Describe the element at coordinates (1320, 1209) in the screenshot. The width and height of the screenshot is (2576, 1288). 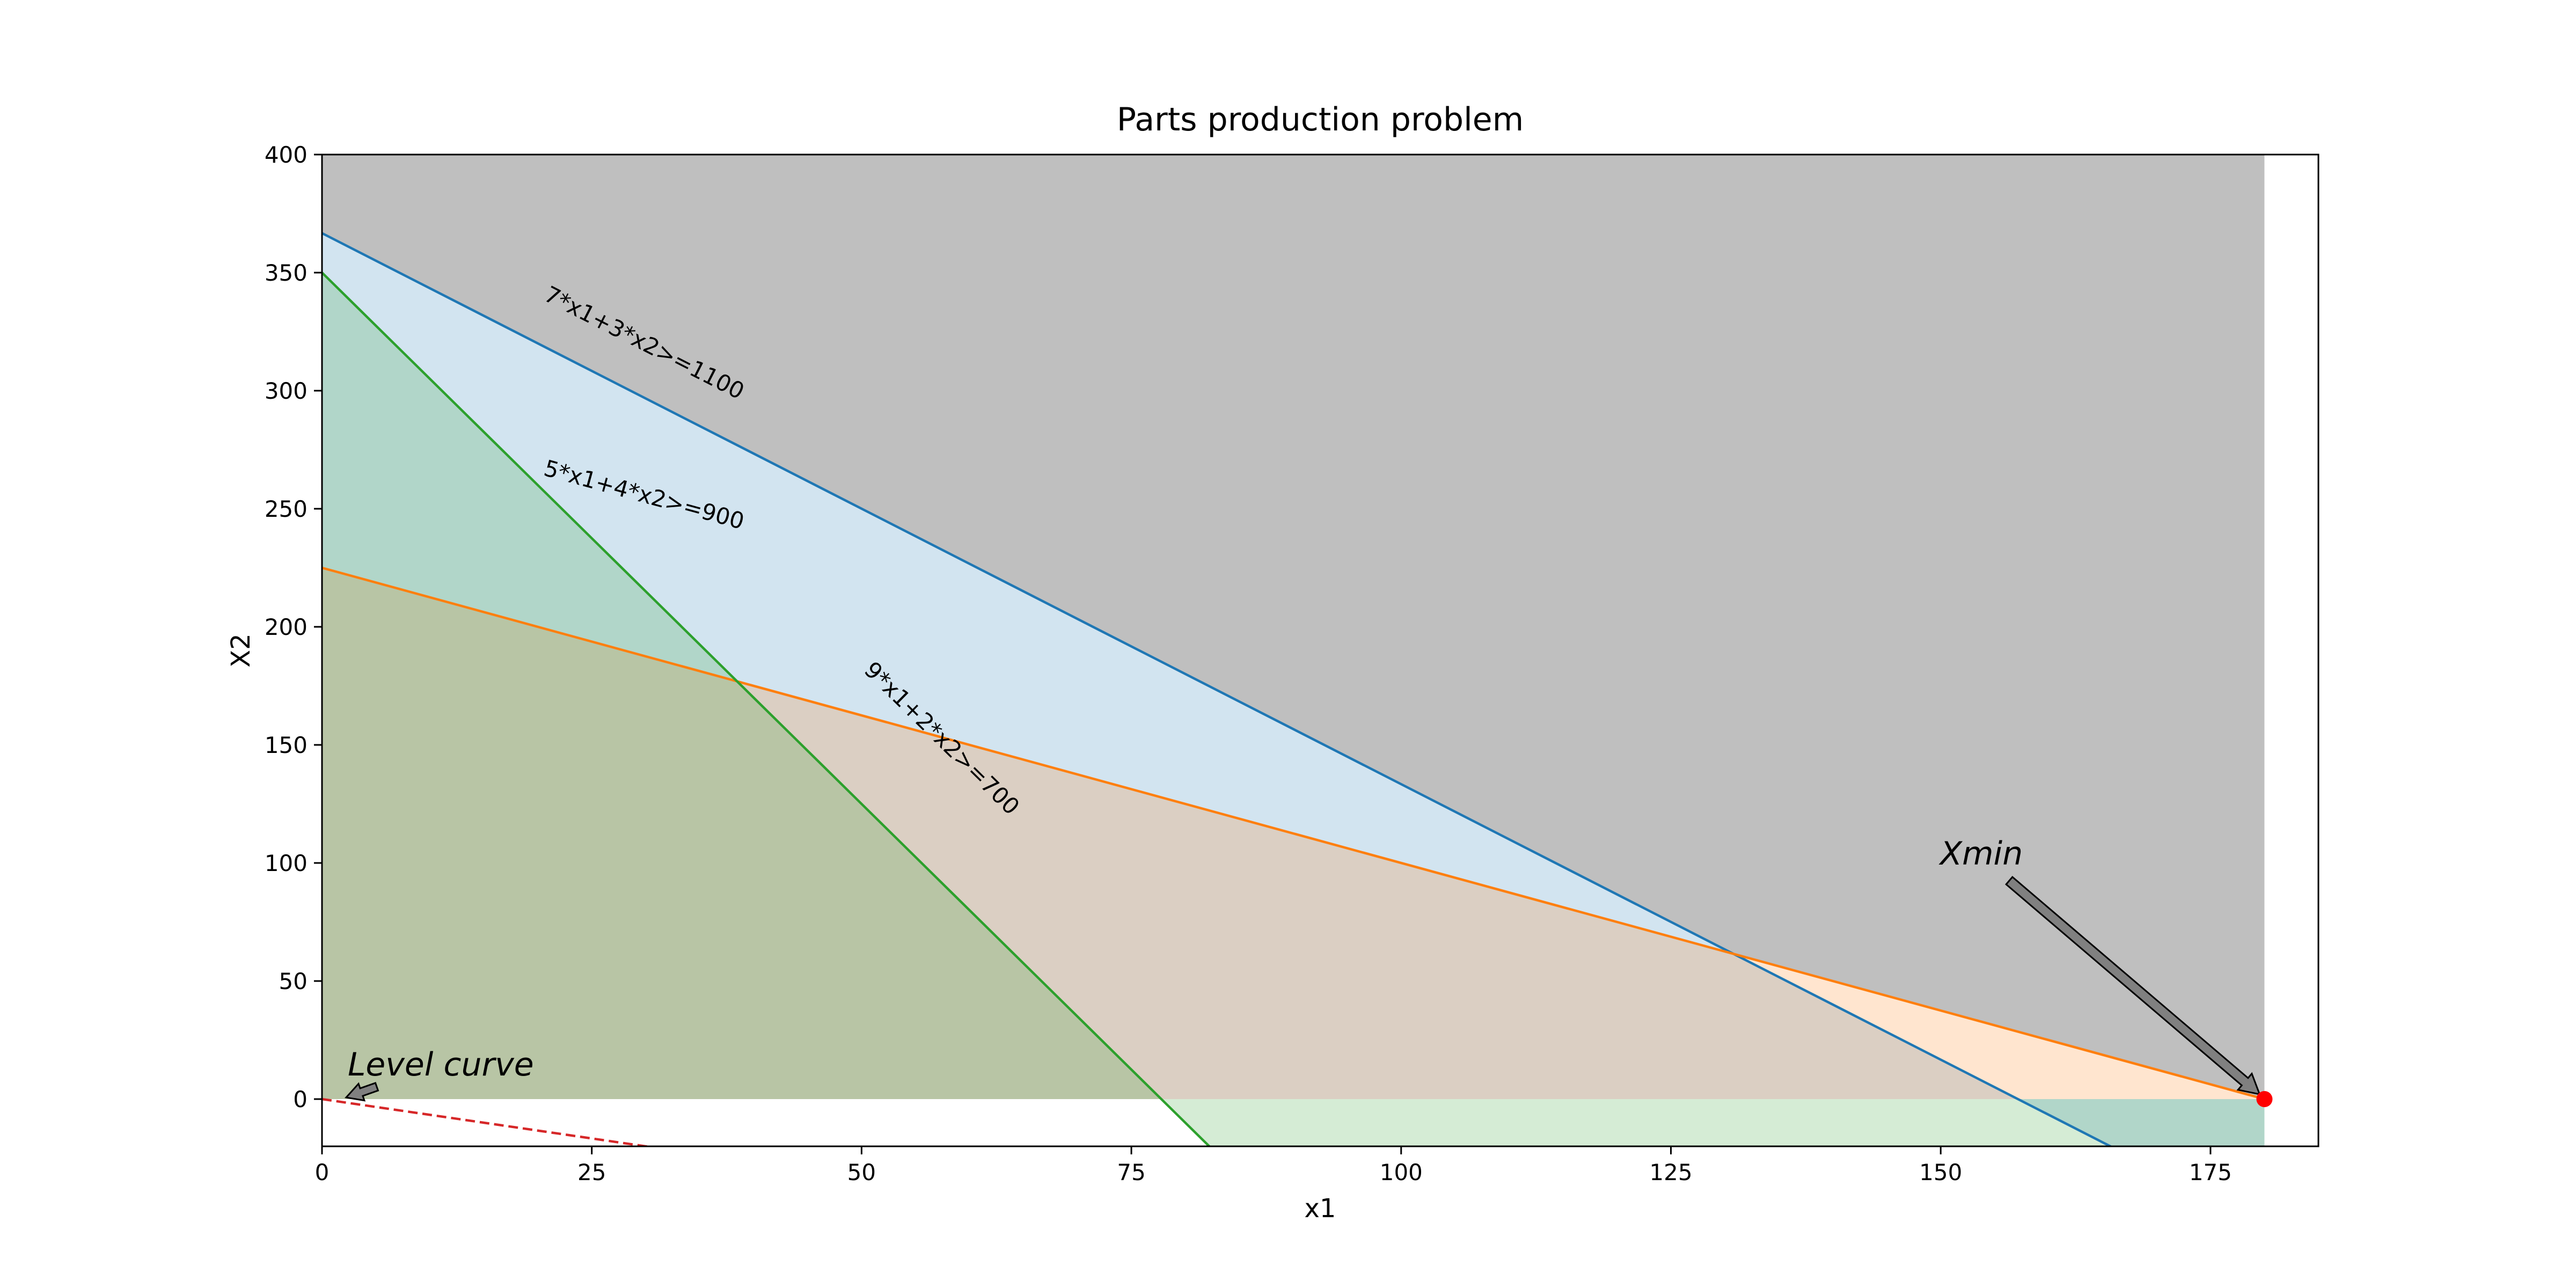
I see `x-axis-label: x1` at that location.